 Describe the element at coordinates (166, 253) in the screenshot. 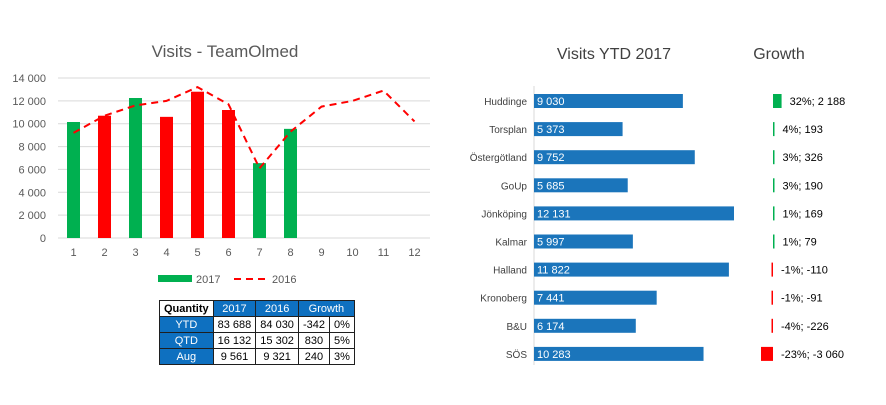

I see `x-tick-label: 4` at that location.